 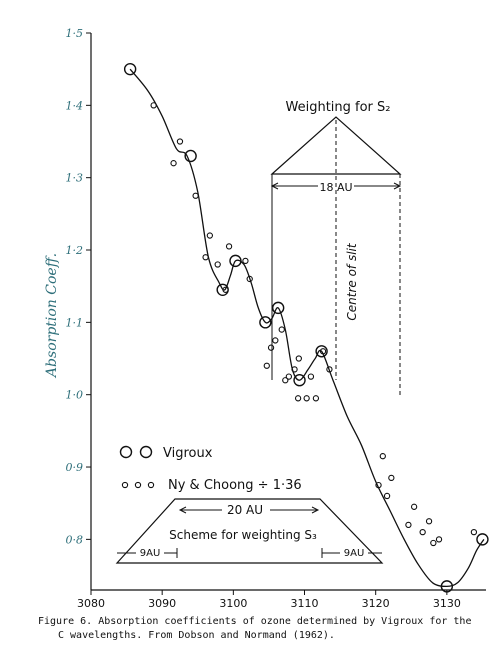 I want to click on x-tick-label: 3120, so click(x=376, y=603).